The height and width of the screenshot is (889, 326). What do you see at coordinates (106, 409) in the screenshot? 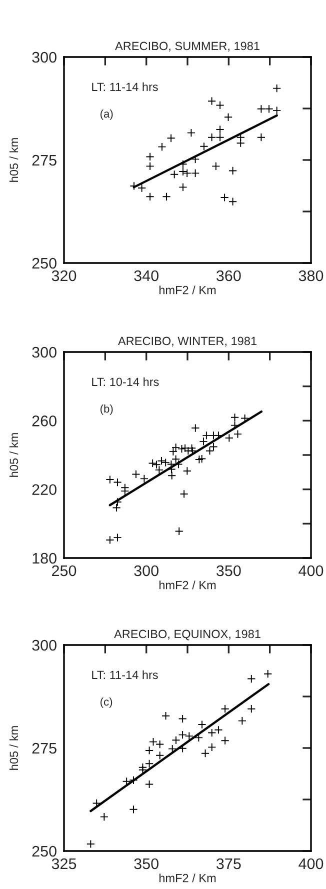
I see `annotation: (b)` at bounding box center [106, 409].